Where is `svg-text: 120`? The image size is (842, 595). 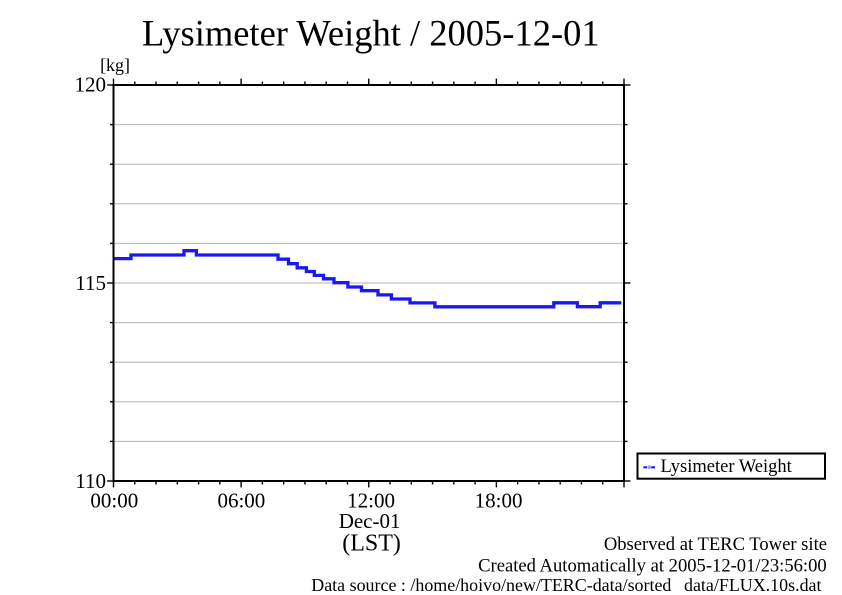 svg-text: 120 is located at coordinates (91, 85).